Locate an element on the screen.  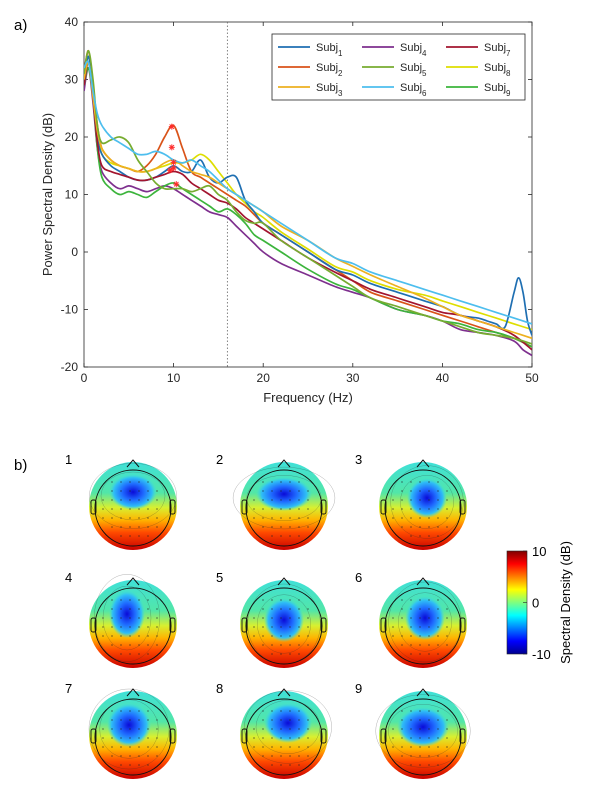
left-ear-outline is located at coordinates (244, 736).